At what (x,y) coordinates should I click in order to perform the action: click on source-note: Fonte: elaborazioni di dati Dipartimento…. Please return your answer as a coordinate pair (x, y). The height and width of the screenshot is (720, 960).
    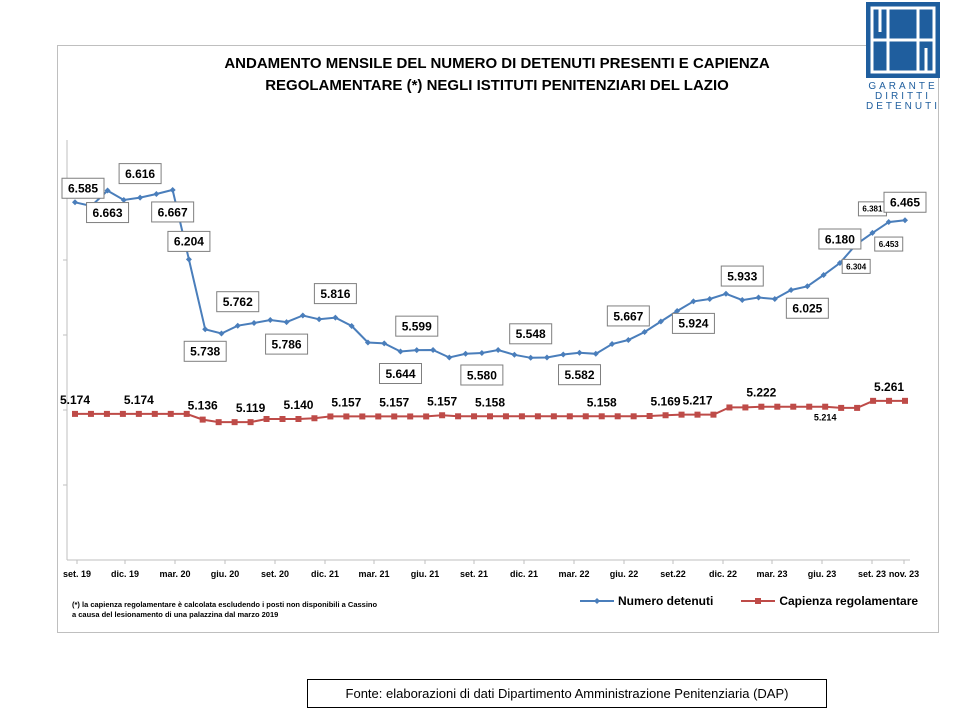
    Looking at the image, I should click on (567, 693).